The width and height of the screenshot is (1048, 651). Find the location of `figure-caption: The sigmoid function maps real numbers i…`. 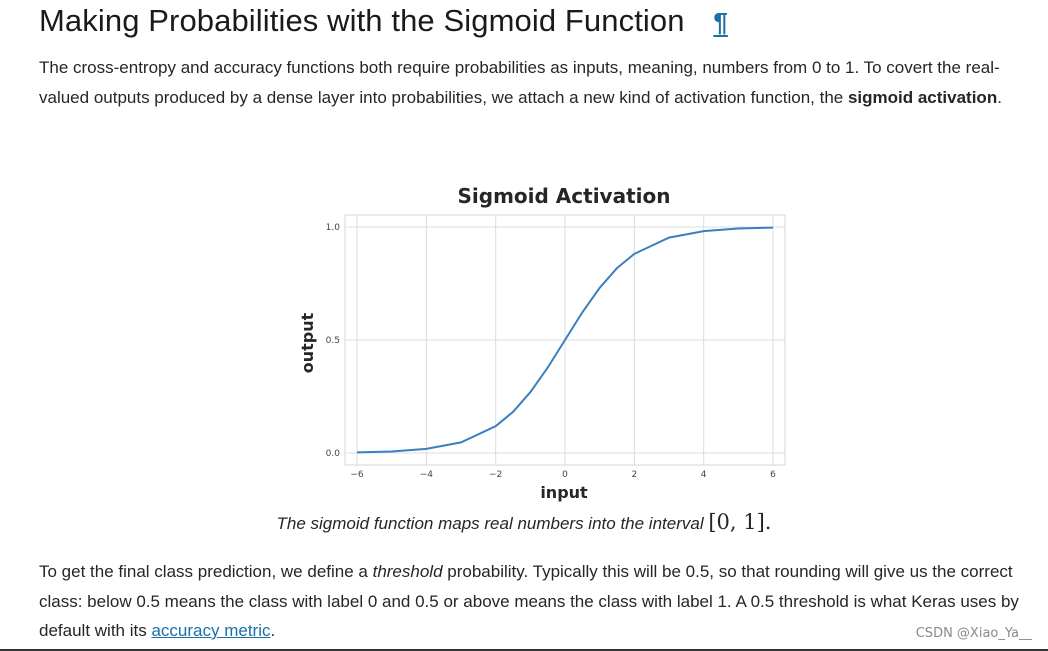

figure-caption: The sigmoid function maps real numbers i… is located at coordinates (524, 522).